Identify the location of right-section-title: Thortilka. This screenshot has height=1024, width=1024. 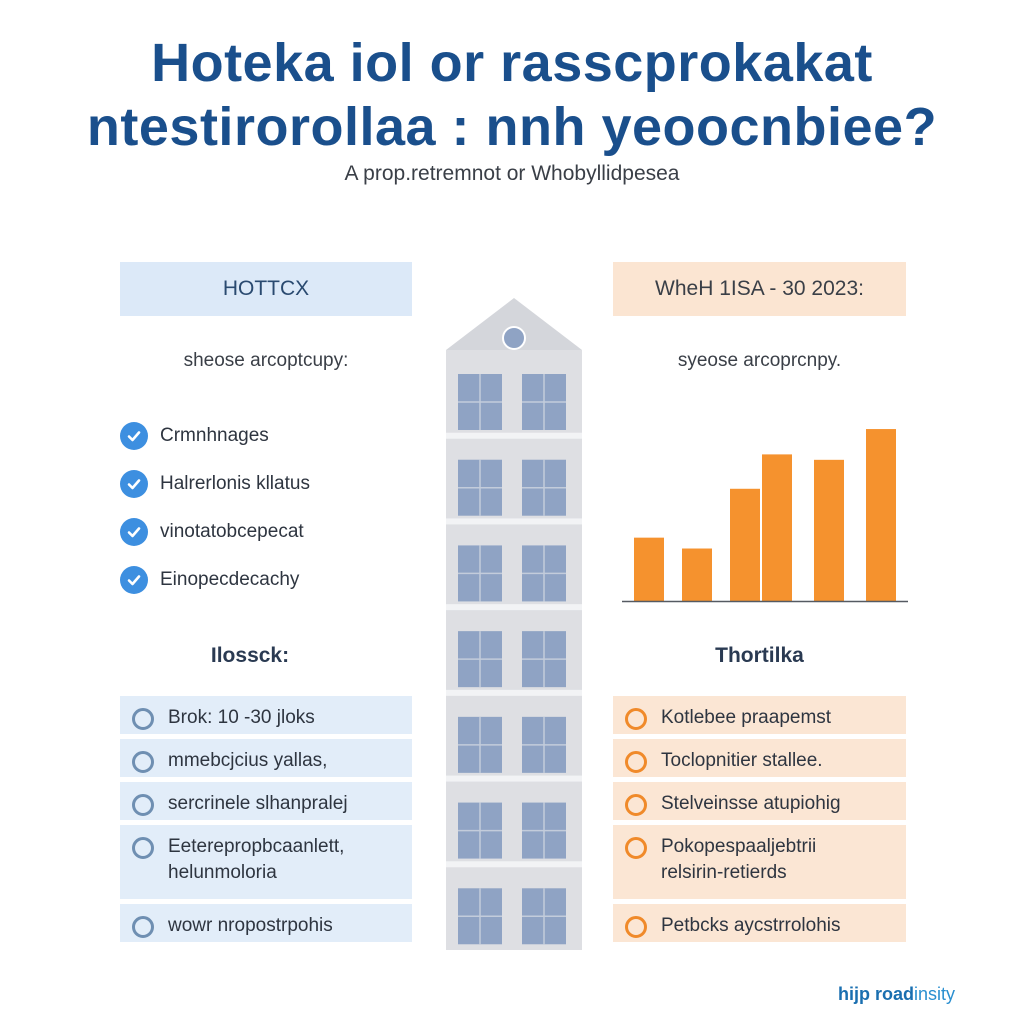
(759, 655).